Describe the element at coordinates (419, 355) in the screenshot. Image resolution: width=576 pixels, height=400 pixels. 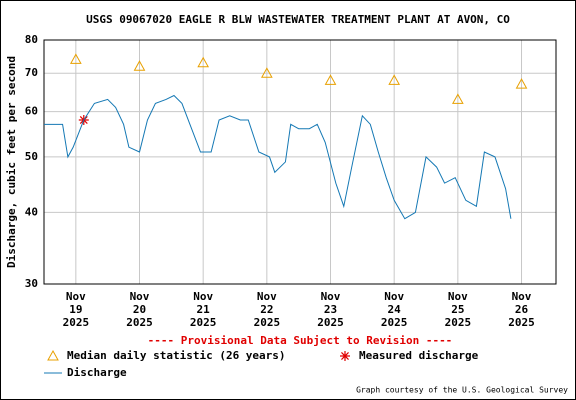
I see `legend-label: Measured discharge` at that location.